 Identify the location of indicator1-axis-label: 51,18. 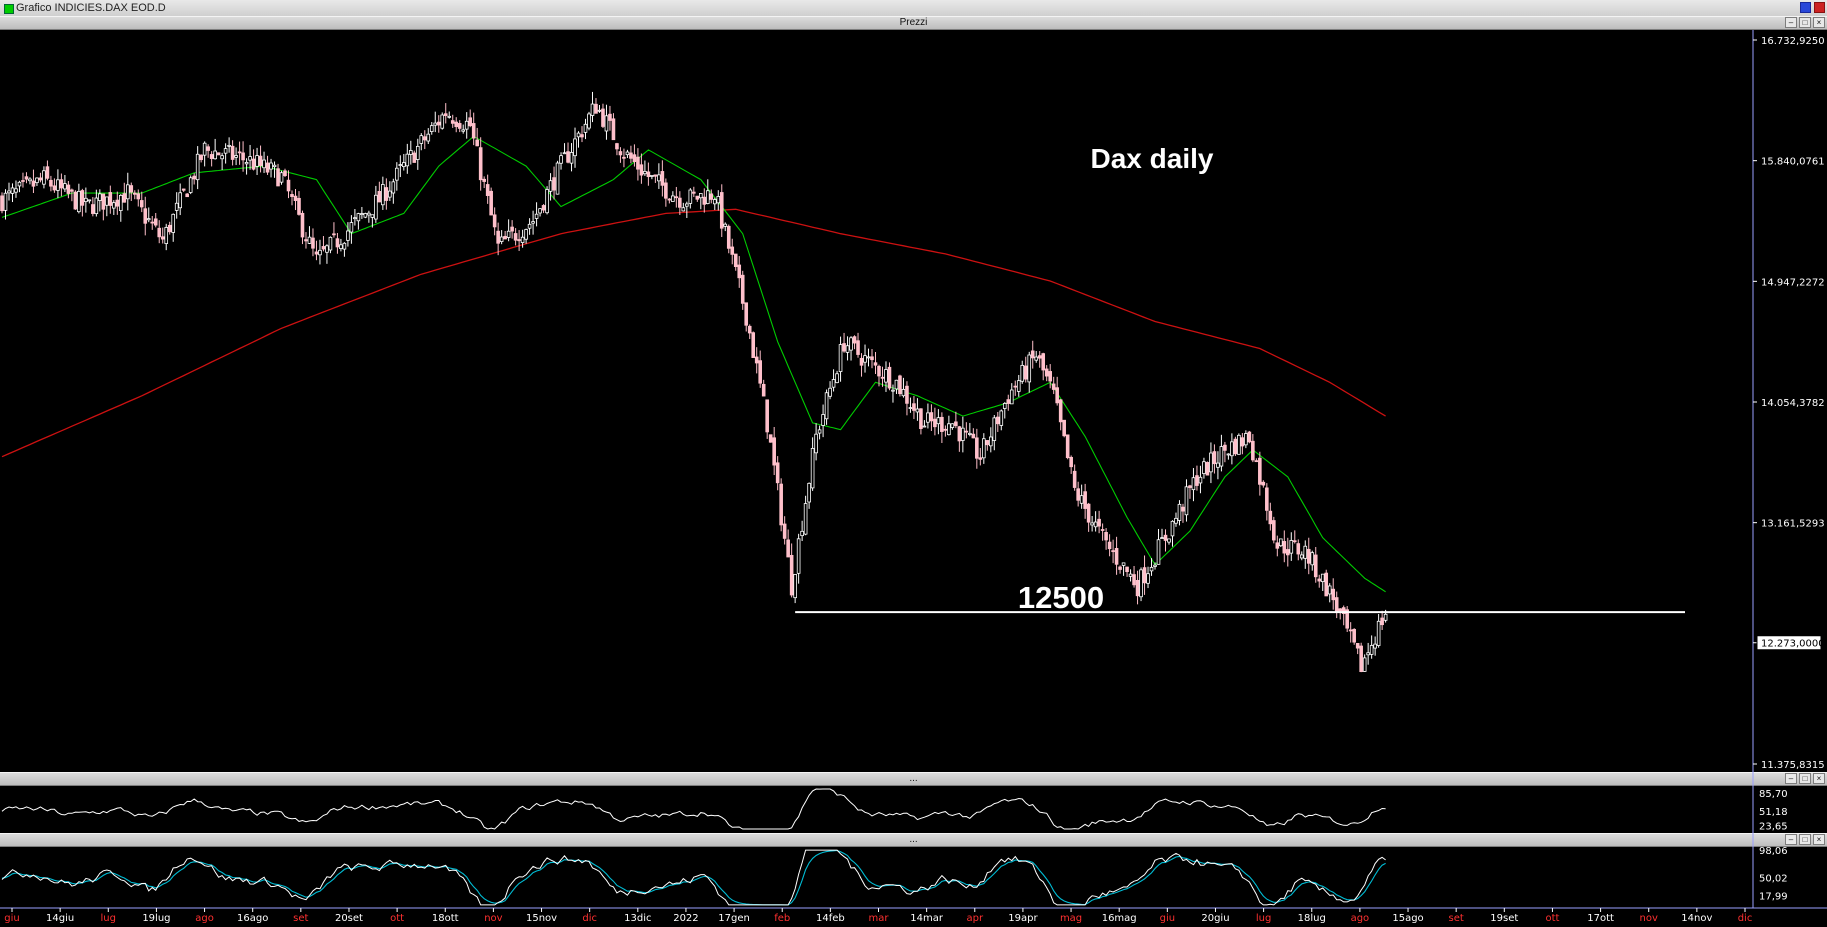
(1773, 812).